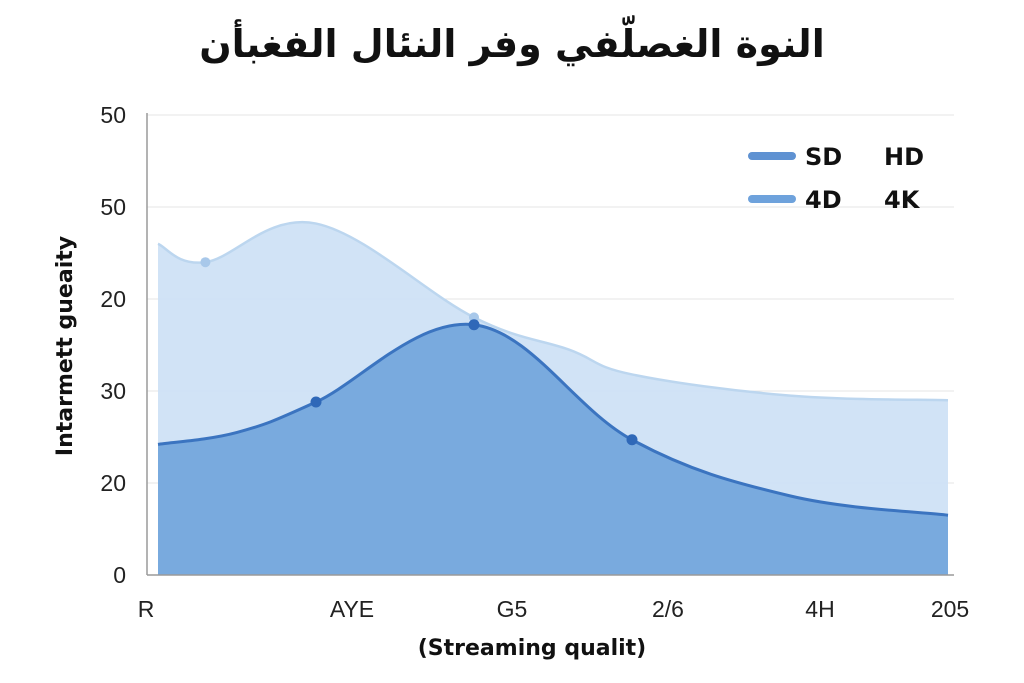  Describe the element at coordinates (836, 178) in the screenshot. I see `legend: SD HD 4D 4K` at that location.